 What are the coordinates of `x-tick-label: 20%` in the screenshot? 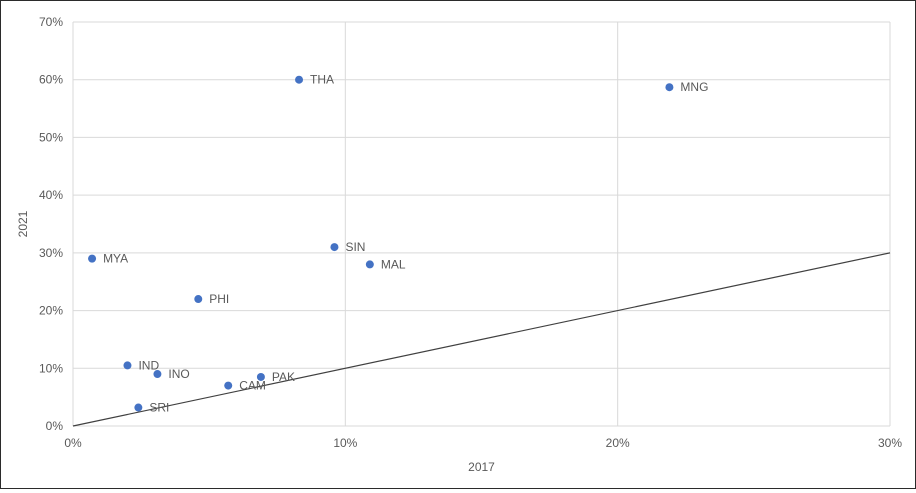 It's located at (618, 443).